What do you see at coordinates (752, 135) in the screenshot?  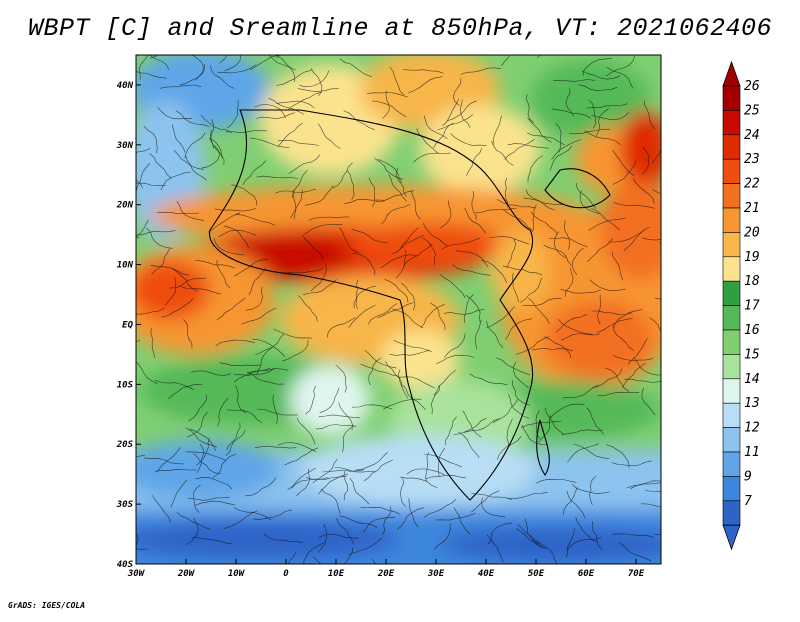 I see `colorbar-label: 24` at bounding box center [752, 135].